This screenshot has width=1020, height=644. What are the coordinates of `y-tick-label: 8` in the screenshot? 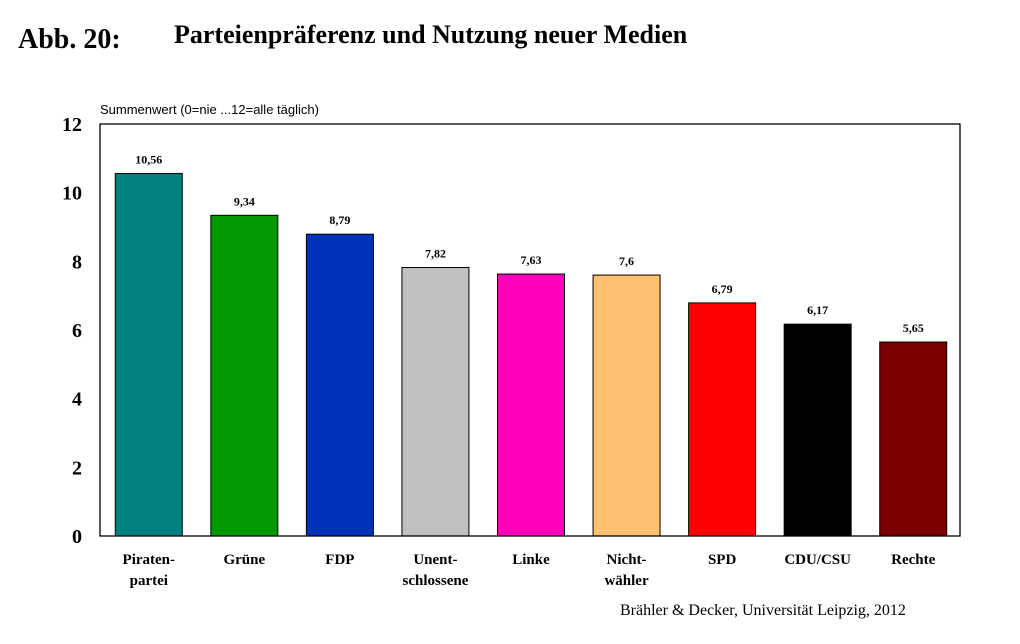 It's located at (77, 262).